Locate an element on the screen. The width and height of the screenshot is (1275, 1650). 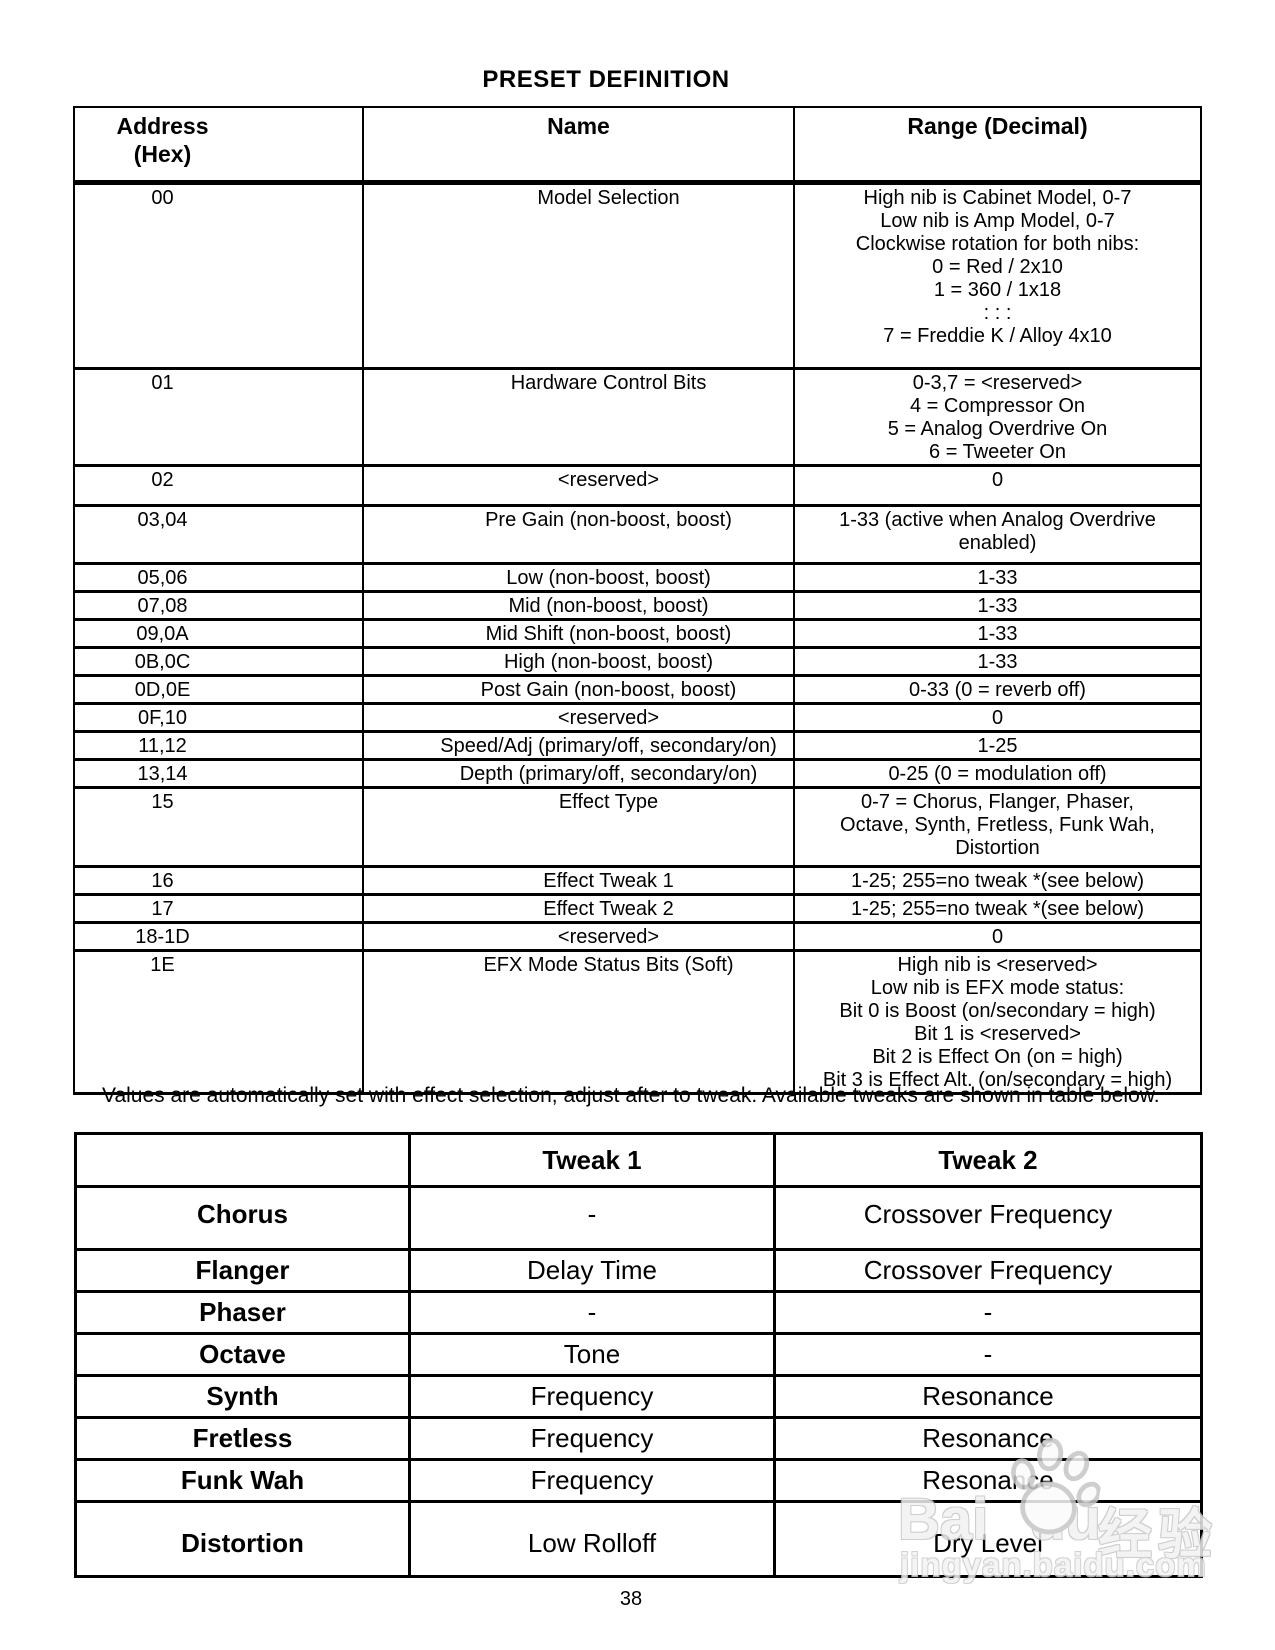
preset-table-header-row: Address (Hex) Name Range (Decimal) is located at coordinates (637, 145).